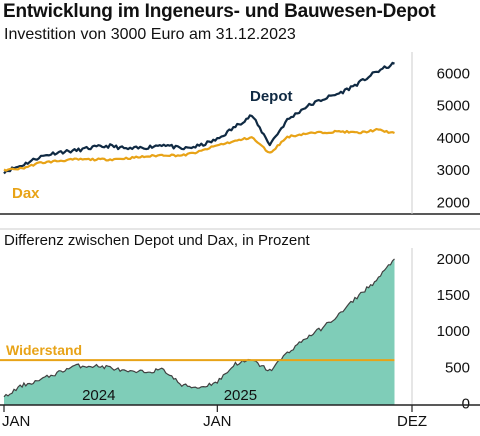 The width and height of the screenshot is (480, 436). I want to click on top-y-tick-label: 6000, so click(453, 73).